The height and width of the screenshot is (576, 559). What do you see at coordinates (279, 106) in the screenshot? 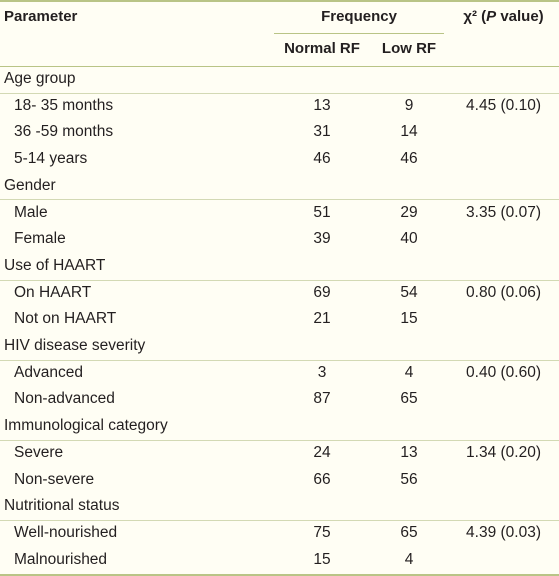
I see `table-row: 18- 35 months 13 9 4.45 (0.10)` at bounding box center [279, 106].